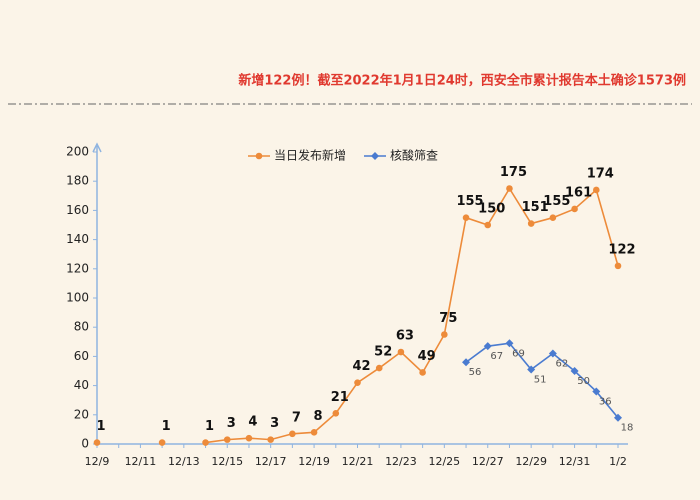  What do you see at coordinates (310, 155) in the screenshot?
I see `legend-label: 当日发布新增` at bounding box center [310, 155].